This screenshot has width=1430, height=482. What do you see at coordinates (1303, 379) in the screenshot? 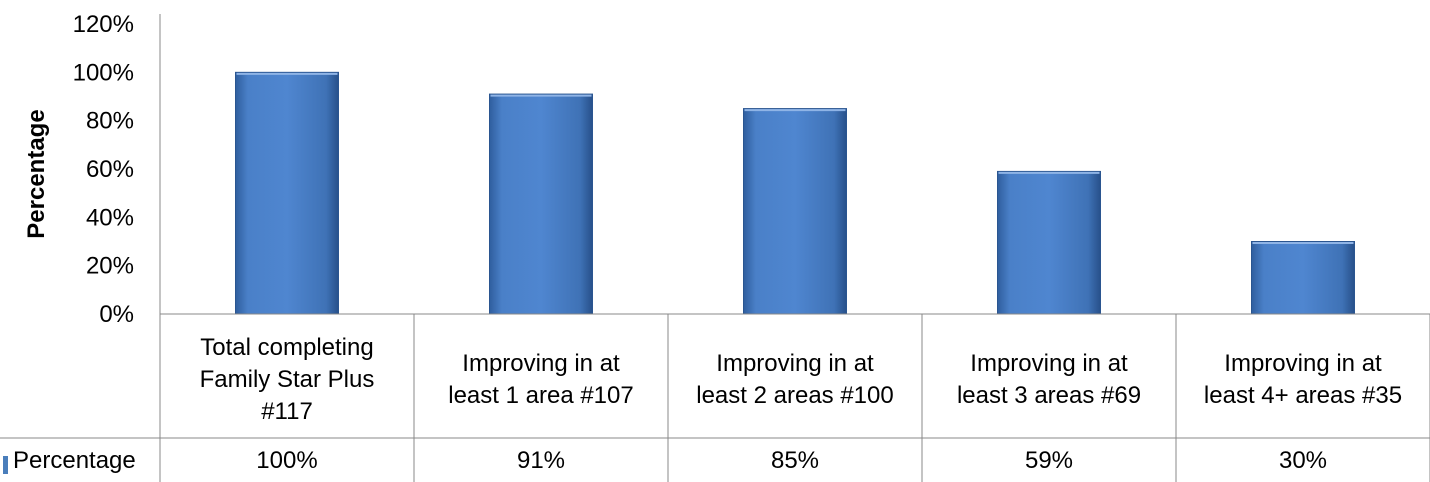
I see `category-label: Improving in at least 4+ areas #35` at bounding box center [1303, 379].